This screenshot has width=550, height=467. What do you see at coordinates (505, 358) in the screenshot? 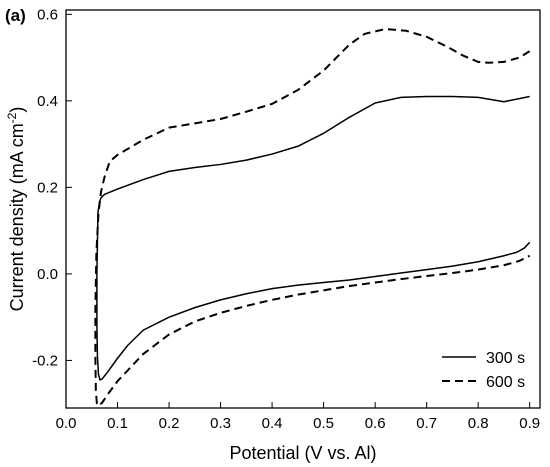
I see `legend-label-300s: 300 s` at bounding box center [505, 358].